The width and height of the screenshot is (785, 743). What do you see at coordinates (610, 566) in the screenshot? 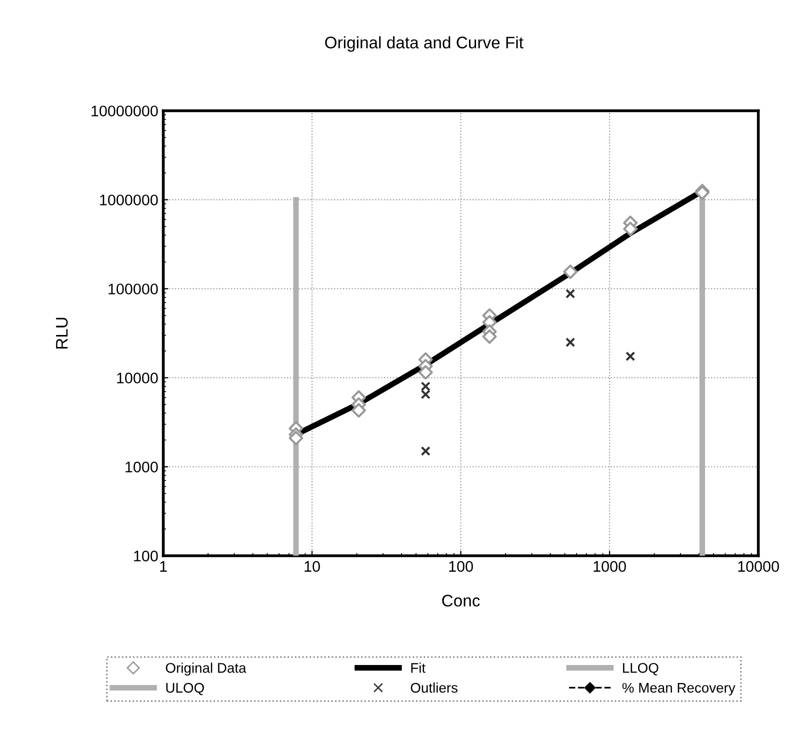
I see `x-tick-label: 1000` at bounding box center [610, 566].